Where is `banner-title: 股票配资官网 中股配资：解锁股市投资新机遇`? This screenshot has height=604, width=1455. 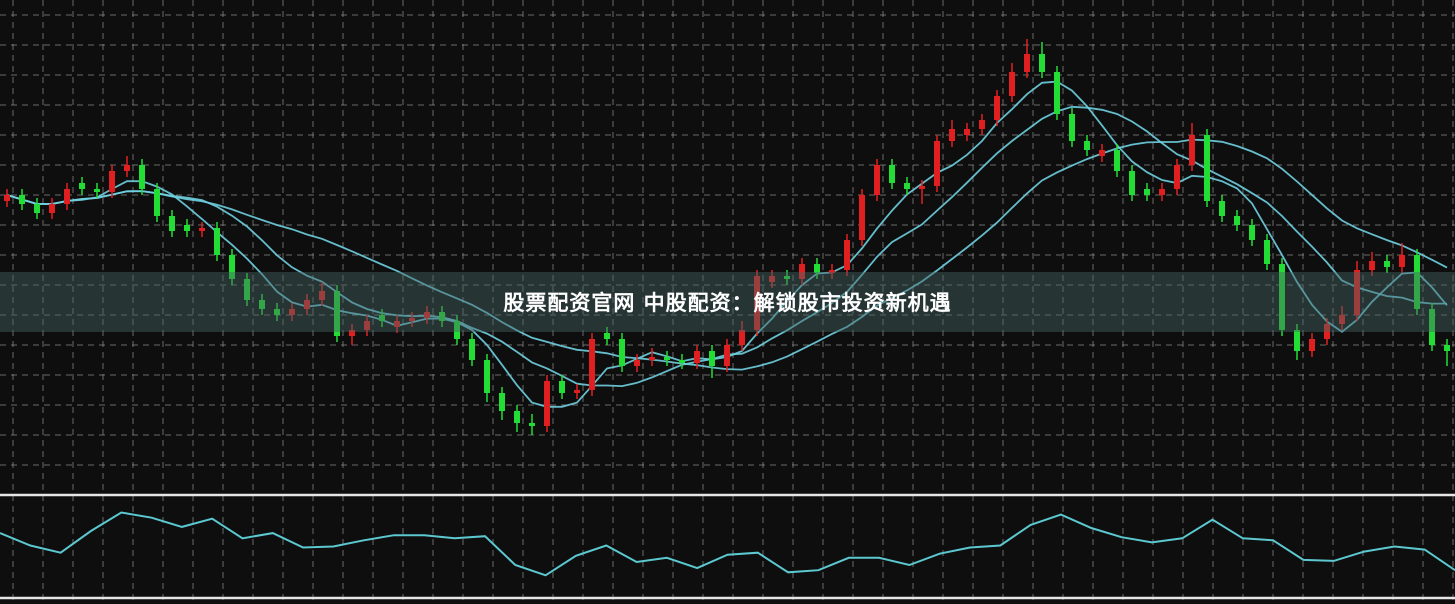 banner-title: 股票配资官网 中股配资：解锁股市投资新机遇 is located at coordinates (727, 303).